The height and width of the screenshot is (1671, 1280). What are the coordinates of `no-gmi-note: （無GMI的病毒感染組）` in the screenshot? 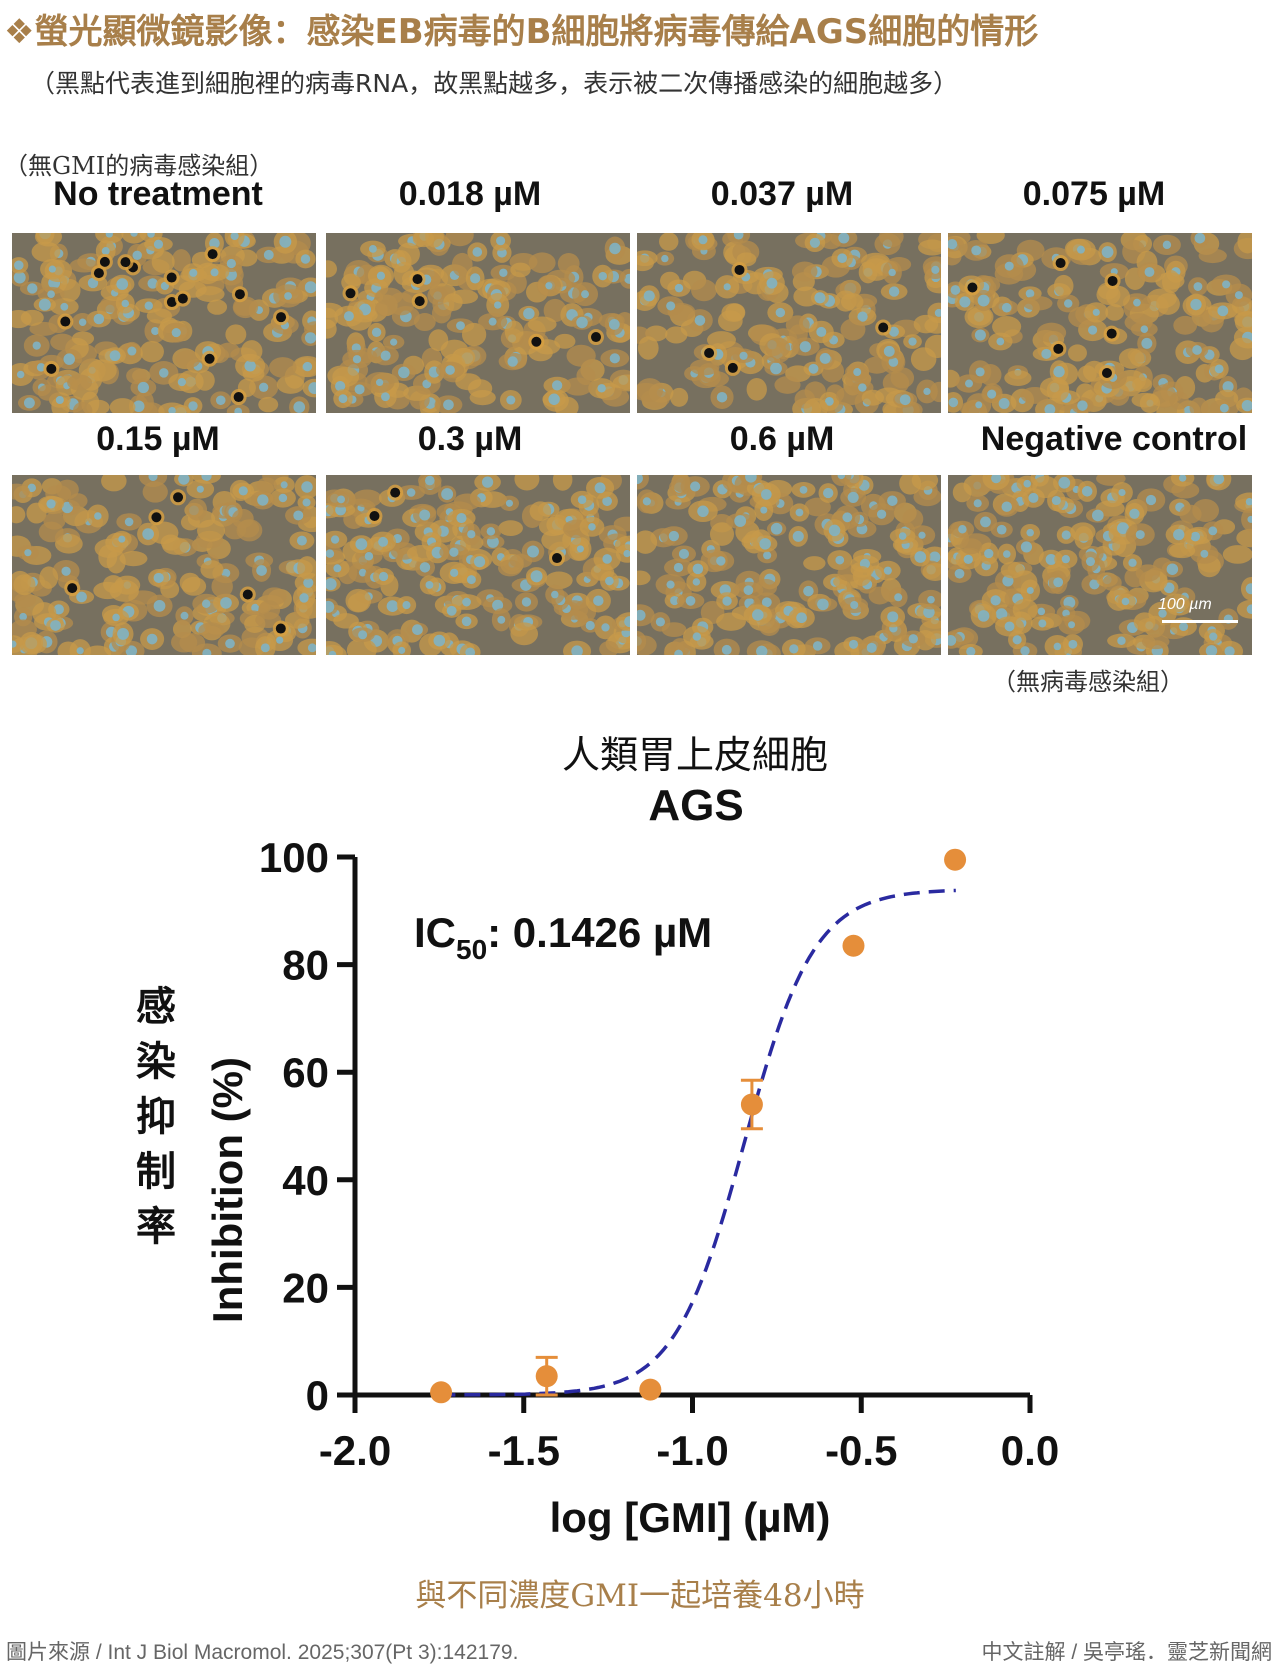 It's located at (139, 166).